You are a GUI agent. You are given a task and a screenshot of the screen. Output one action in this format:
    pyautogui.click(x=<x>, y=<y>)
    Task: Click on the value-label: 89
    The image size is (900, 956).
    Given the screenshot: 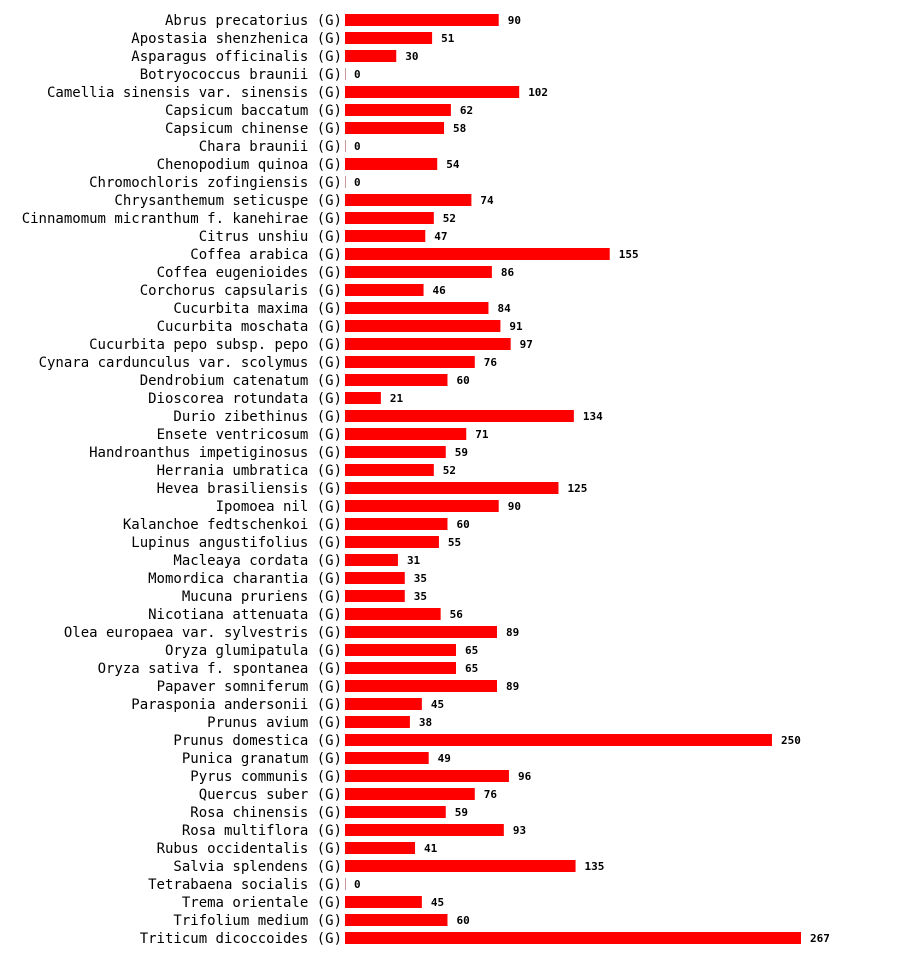 What is the action you would take?
    pyautogui.click(x=512, y=686)
    